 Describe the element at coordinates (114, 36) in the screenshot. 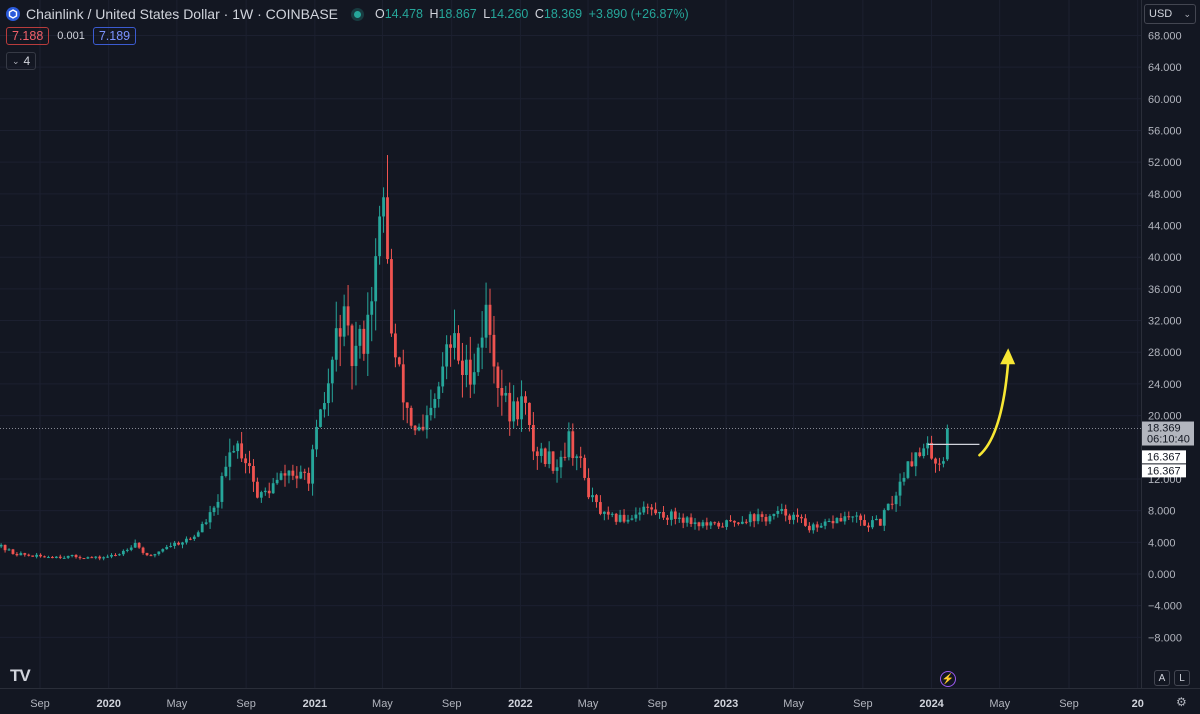

I see `buy-button: 7.189` at that location.